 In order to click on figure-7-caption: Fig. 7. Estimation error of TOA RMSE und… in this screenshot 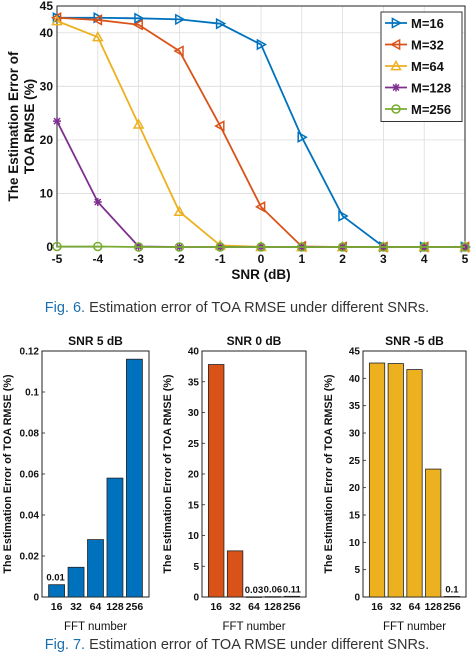, I will do `click(237, 645)`.